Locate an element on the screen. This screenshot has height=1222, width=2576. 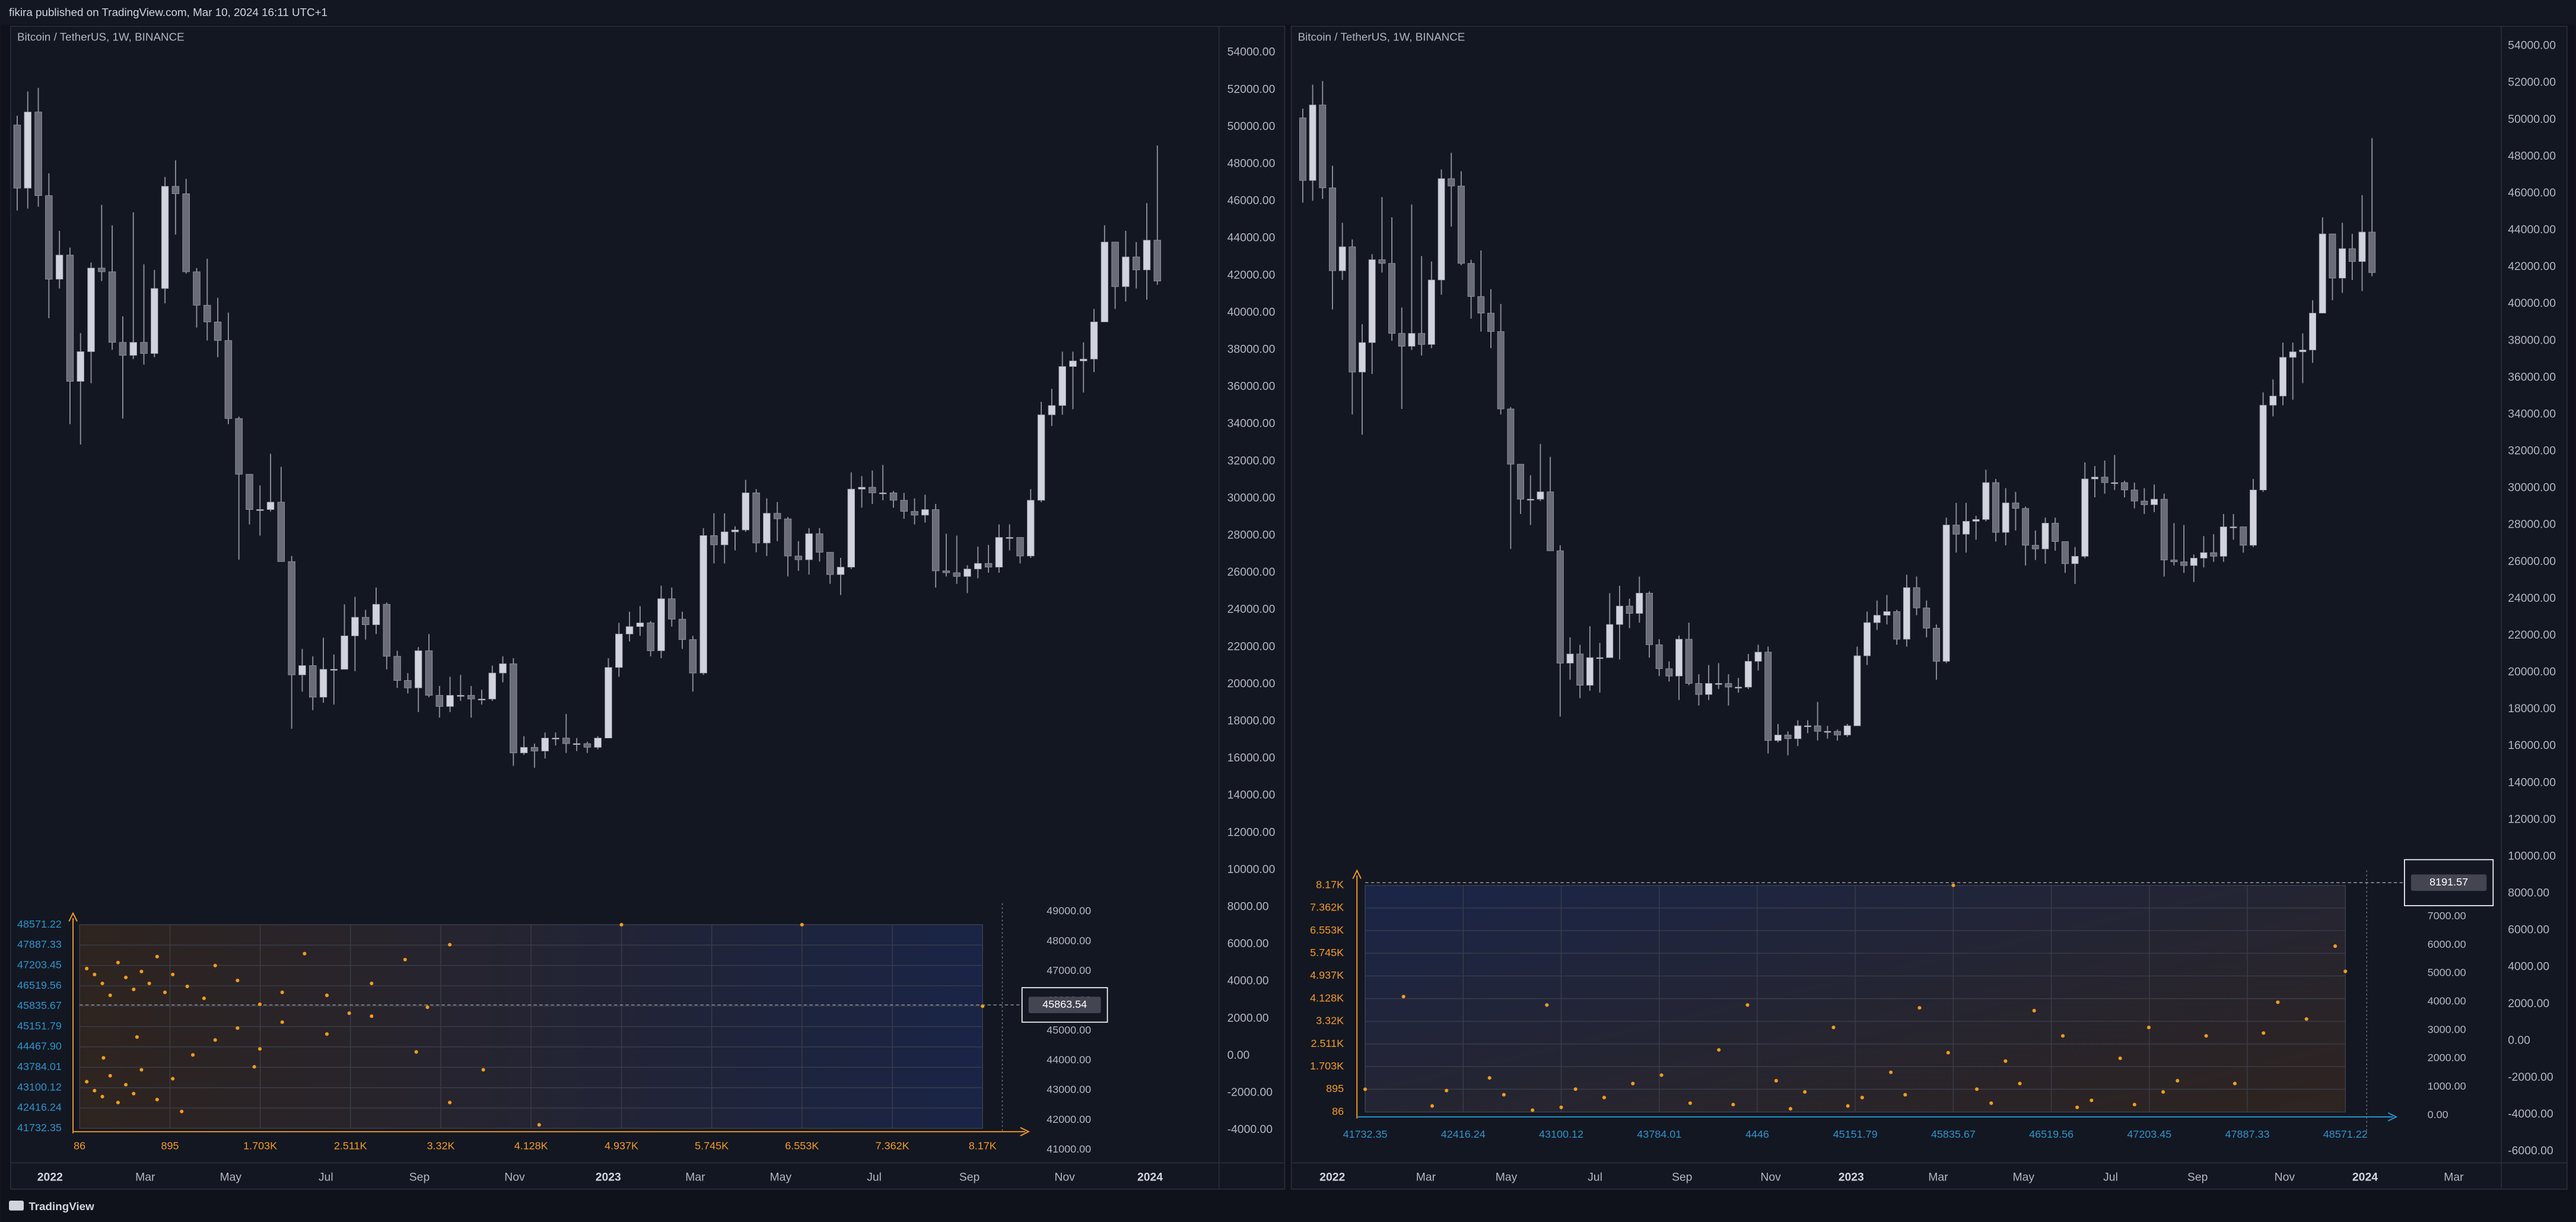
inset-y-tick-label: 2.511K is located at coordinates (1327, 1043).